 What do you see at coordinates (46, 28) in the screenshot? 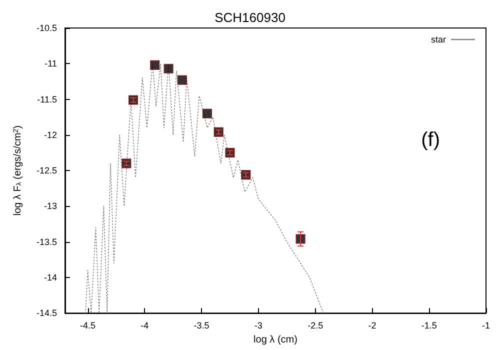
I see `y-tick-label: -10.5` at bounding box center [46, 28].